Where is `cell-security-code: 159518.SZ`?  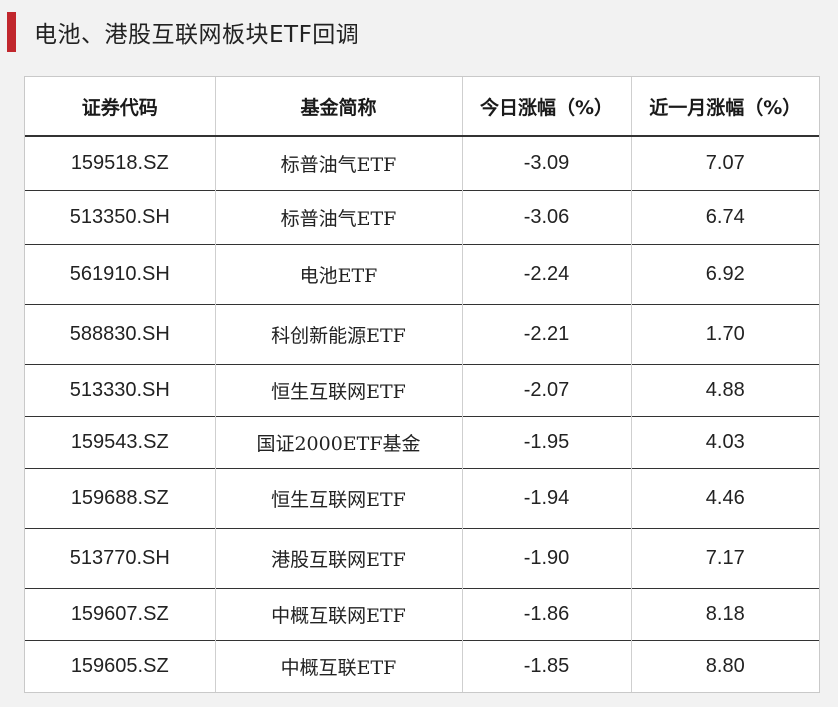
cell-security-code: 159518.SZ is located at coordinates (119, 162).